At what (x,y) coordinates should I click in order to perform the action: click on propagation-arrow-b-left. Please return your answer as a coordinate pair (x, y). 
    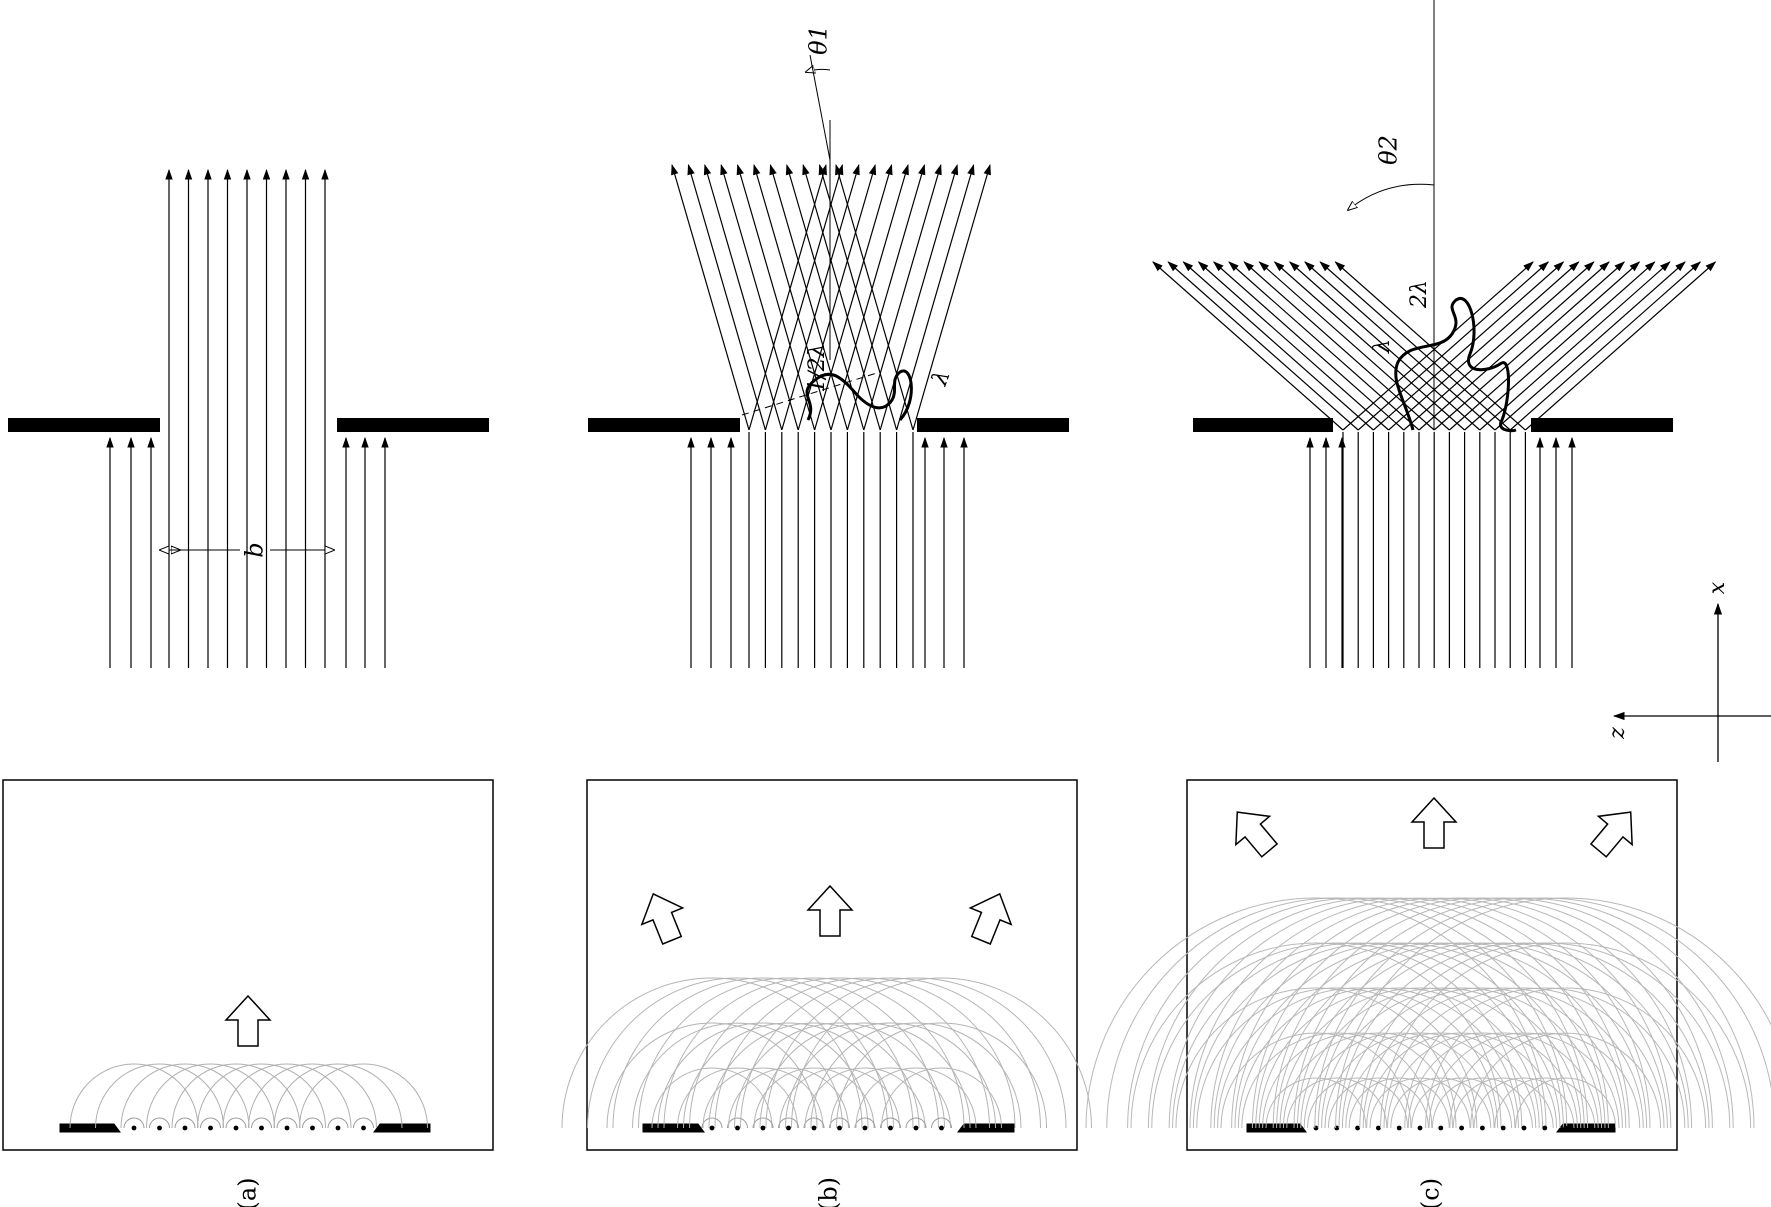
    Looking at the image, I should click on (662, 918).